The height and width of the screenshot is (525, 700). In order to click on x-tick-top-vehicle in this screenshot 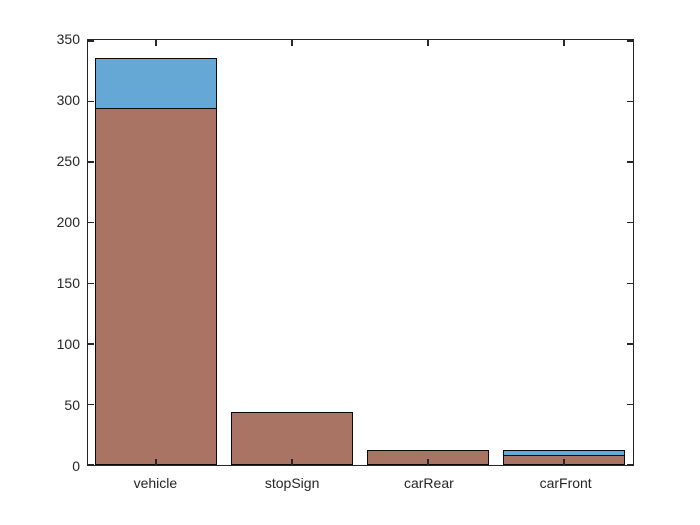, I will do `click(156, 43)`.